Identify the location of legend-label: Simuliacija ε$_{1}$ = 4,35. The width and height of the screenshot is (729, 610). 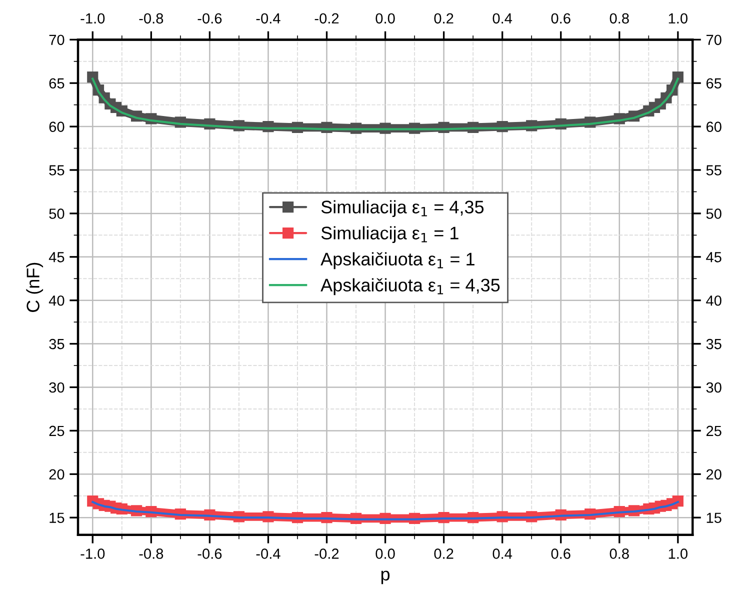
(402, 209).